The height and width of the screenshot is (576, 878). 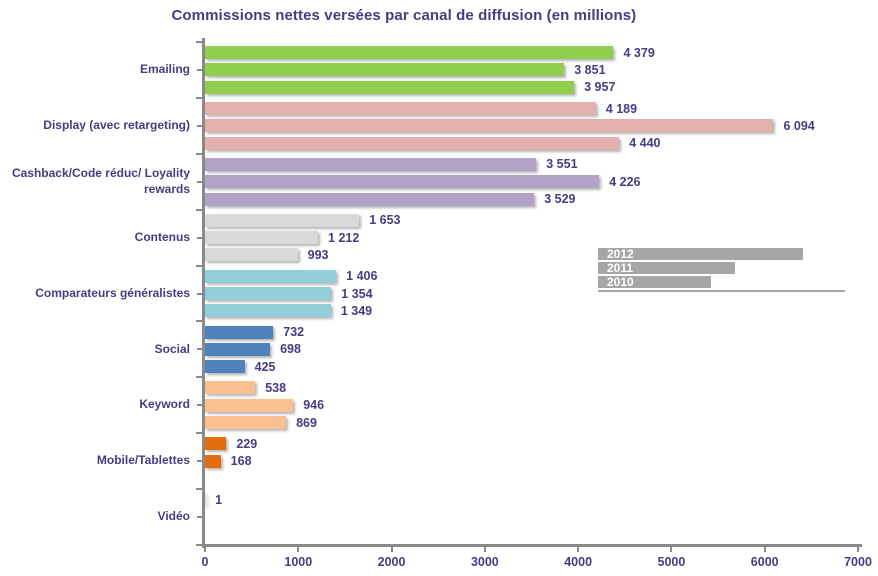 What do you see at coordinates (276, 387) in the screenshot?
I see `value-label: 538` at bounding box center [276, 387].